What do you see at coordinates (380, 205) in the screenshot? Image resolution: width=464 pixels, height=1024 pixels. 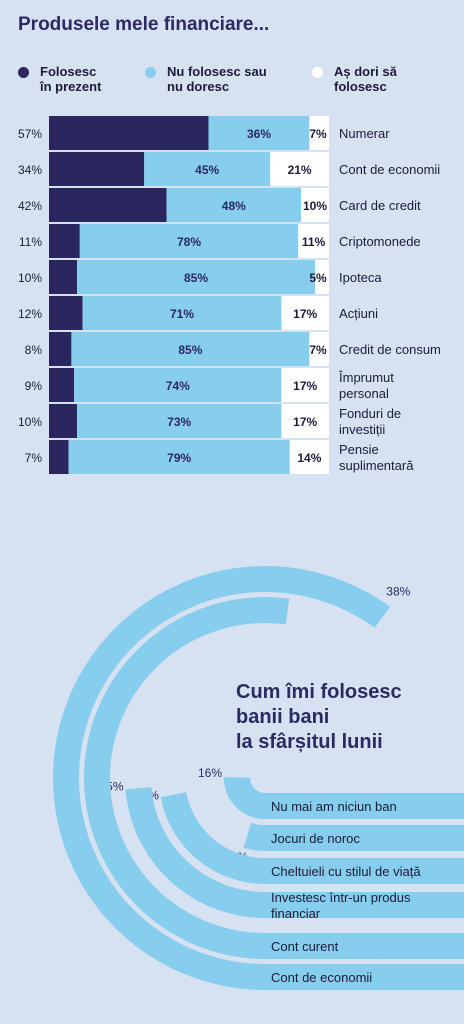 I see `category-label: Card de credit` at bounding box center [380, 205].